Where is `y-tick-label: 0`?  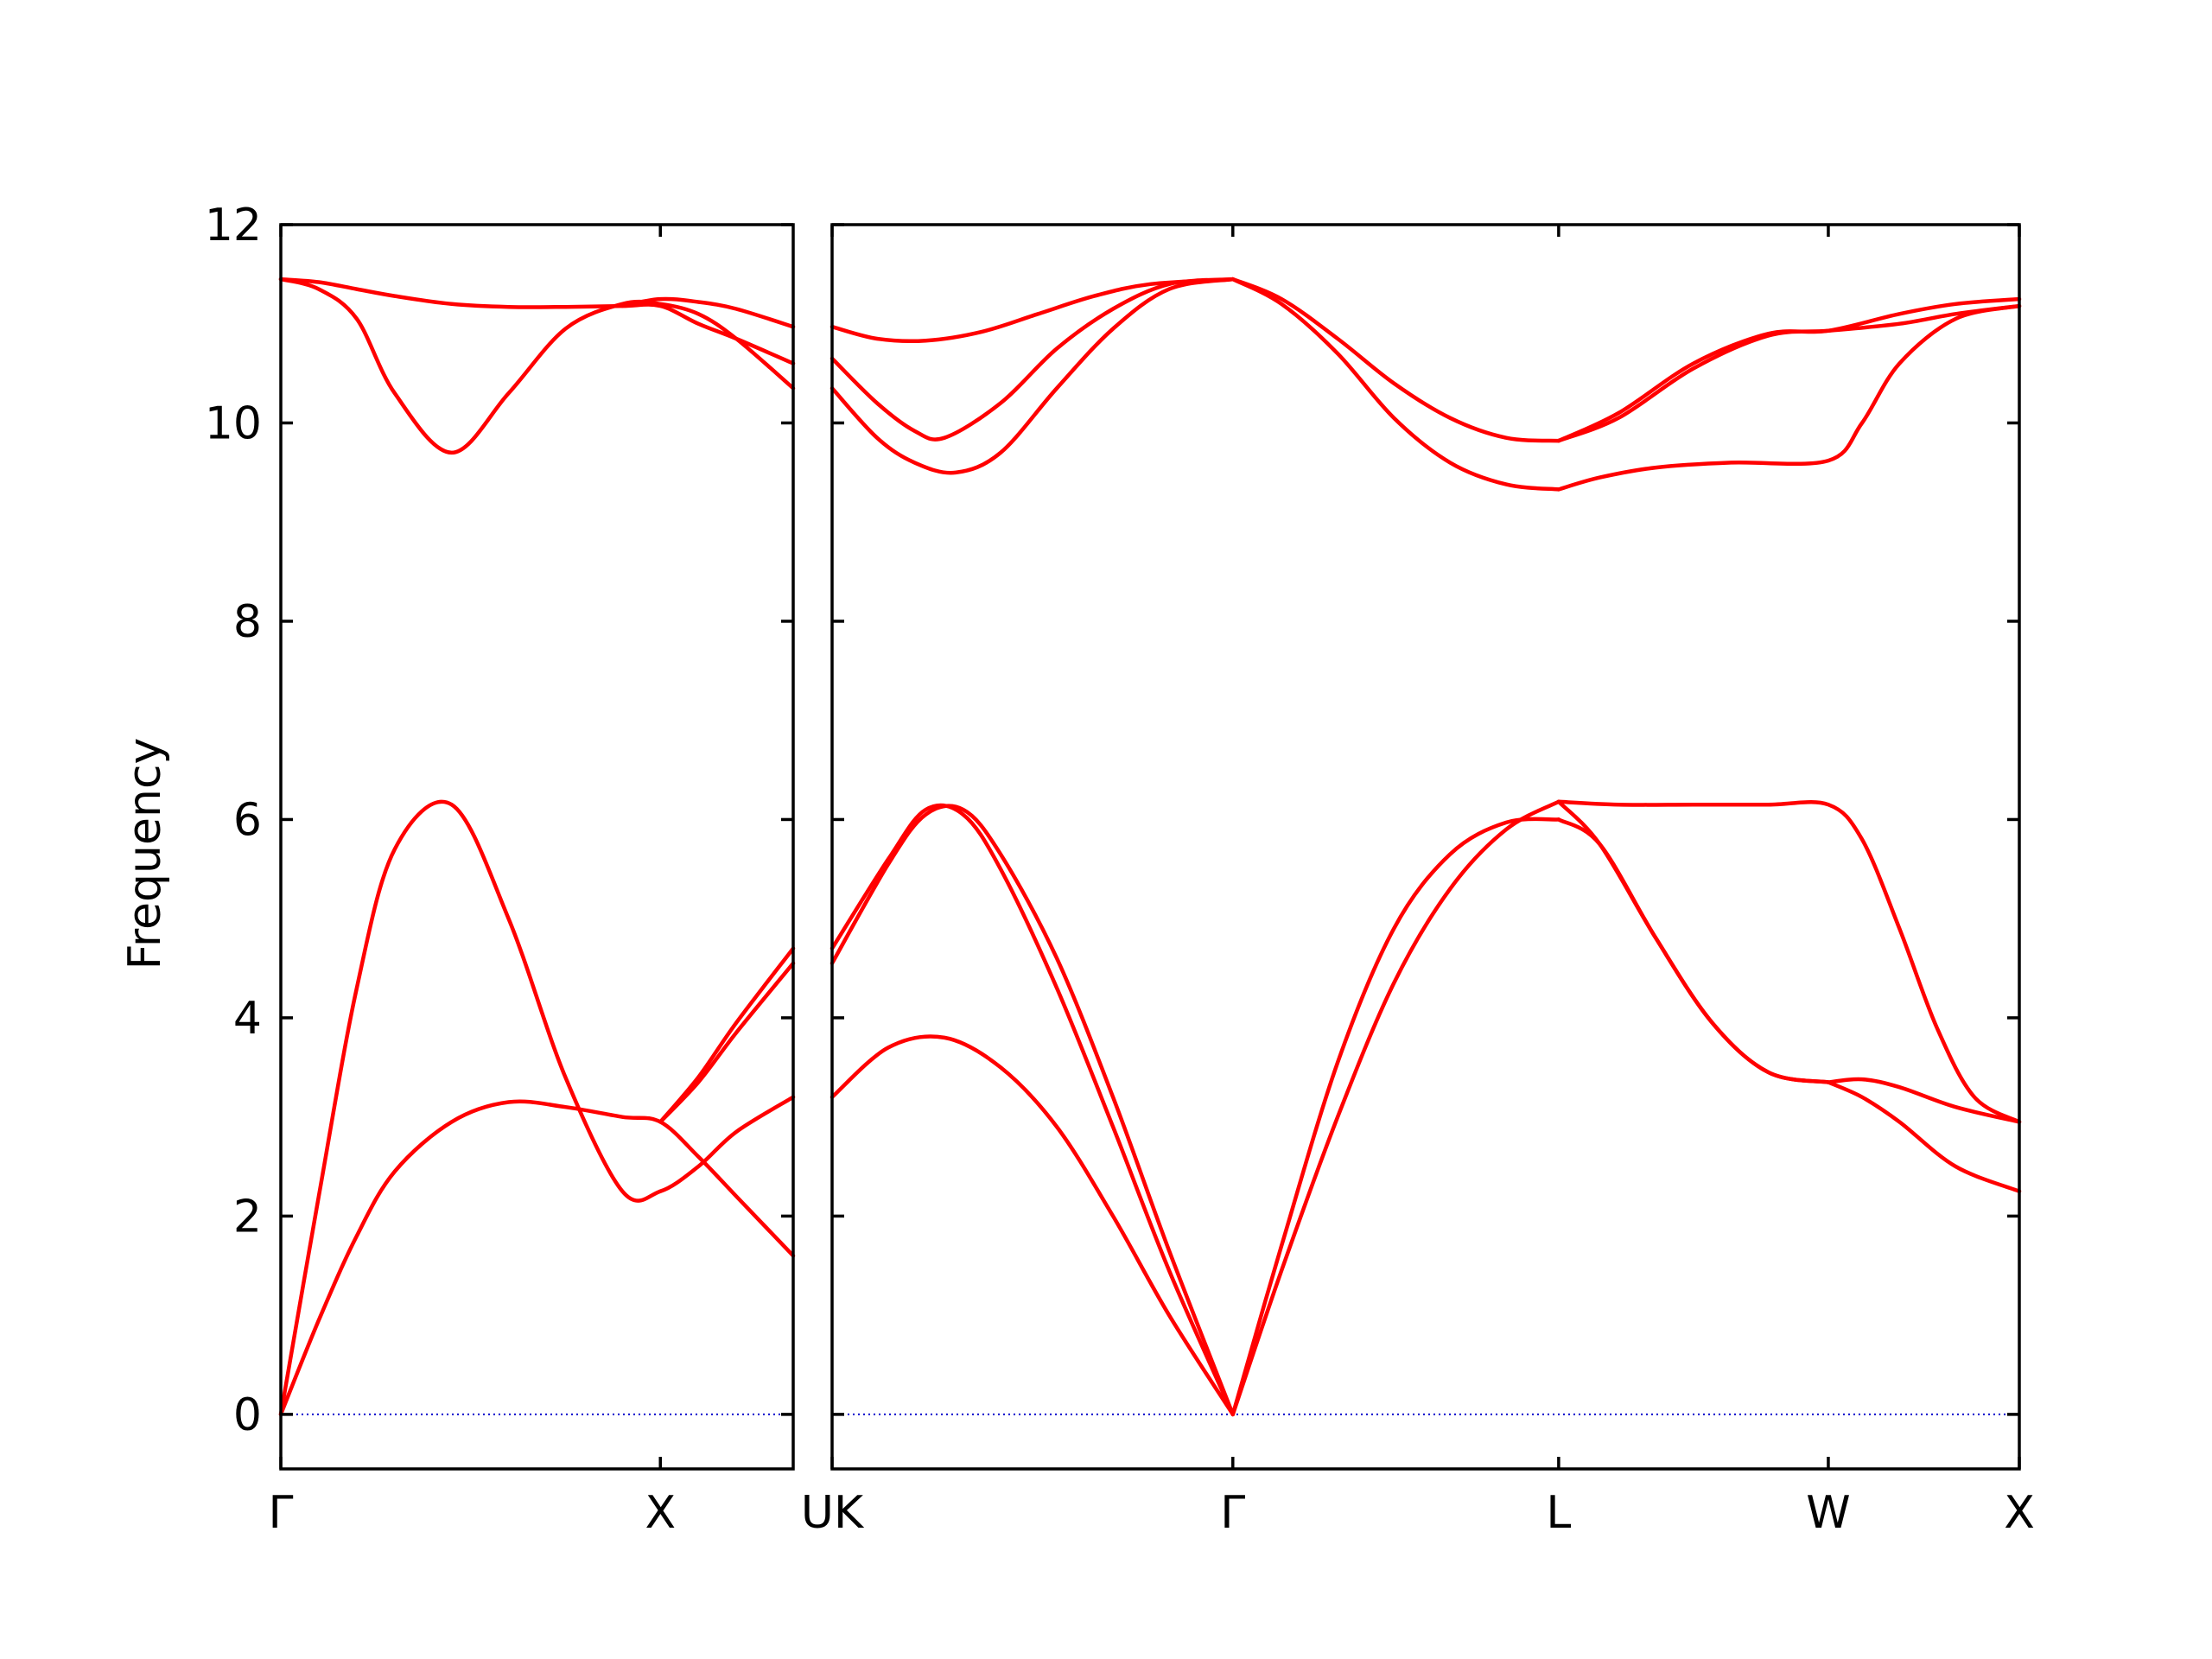 y-tick-label: 0 is located at coordinates (247, 1415).